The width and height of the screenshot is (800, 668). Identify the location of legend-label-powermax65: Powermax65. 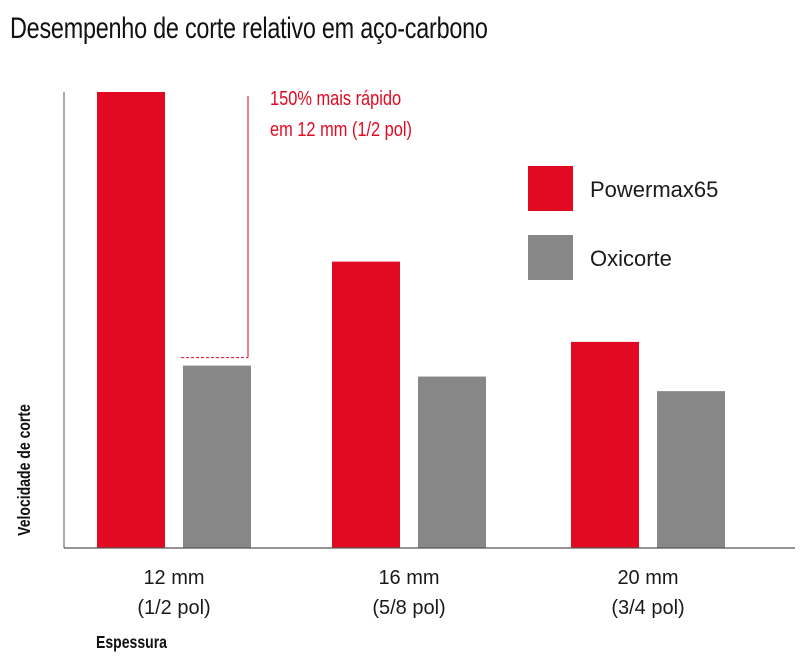
(654, 189).